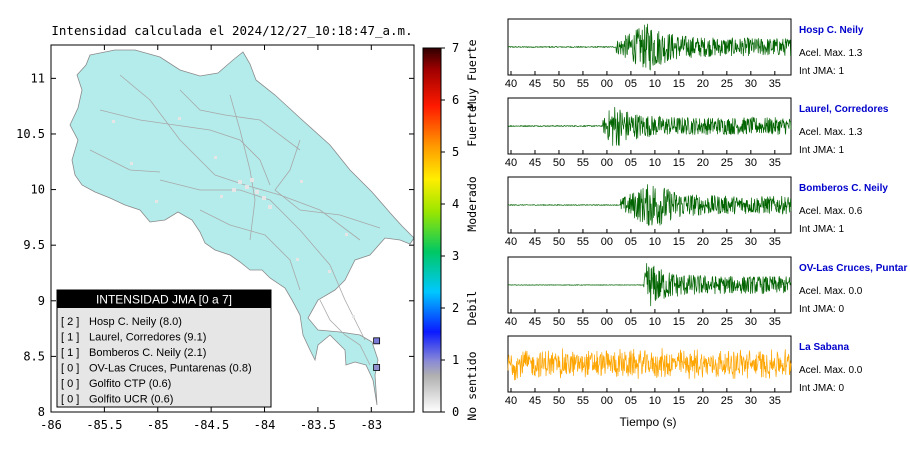  What do you see at coordinates (147, 338) in the screenshot?
I see `legend-entry-station: Laurel, Corredores (9.1)` at bounding box center [147, 338].